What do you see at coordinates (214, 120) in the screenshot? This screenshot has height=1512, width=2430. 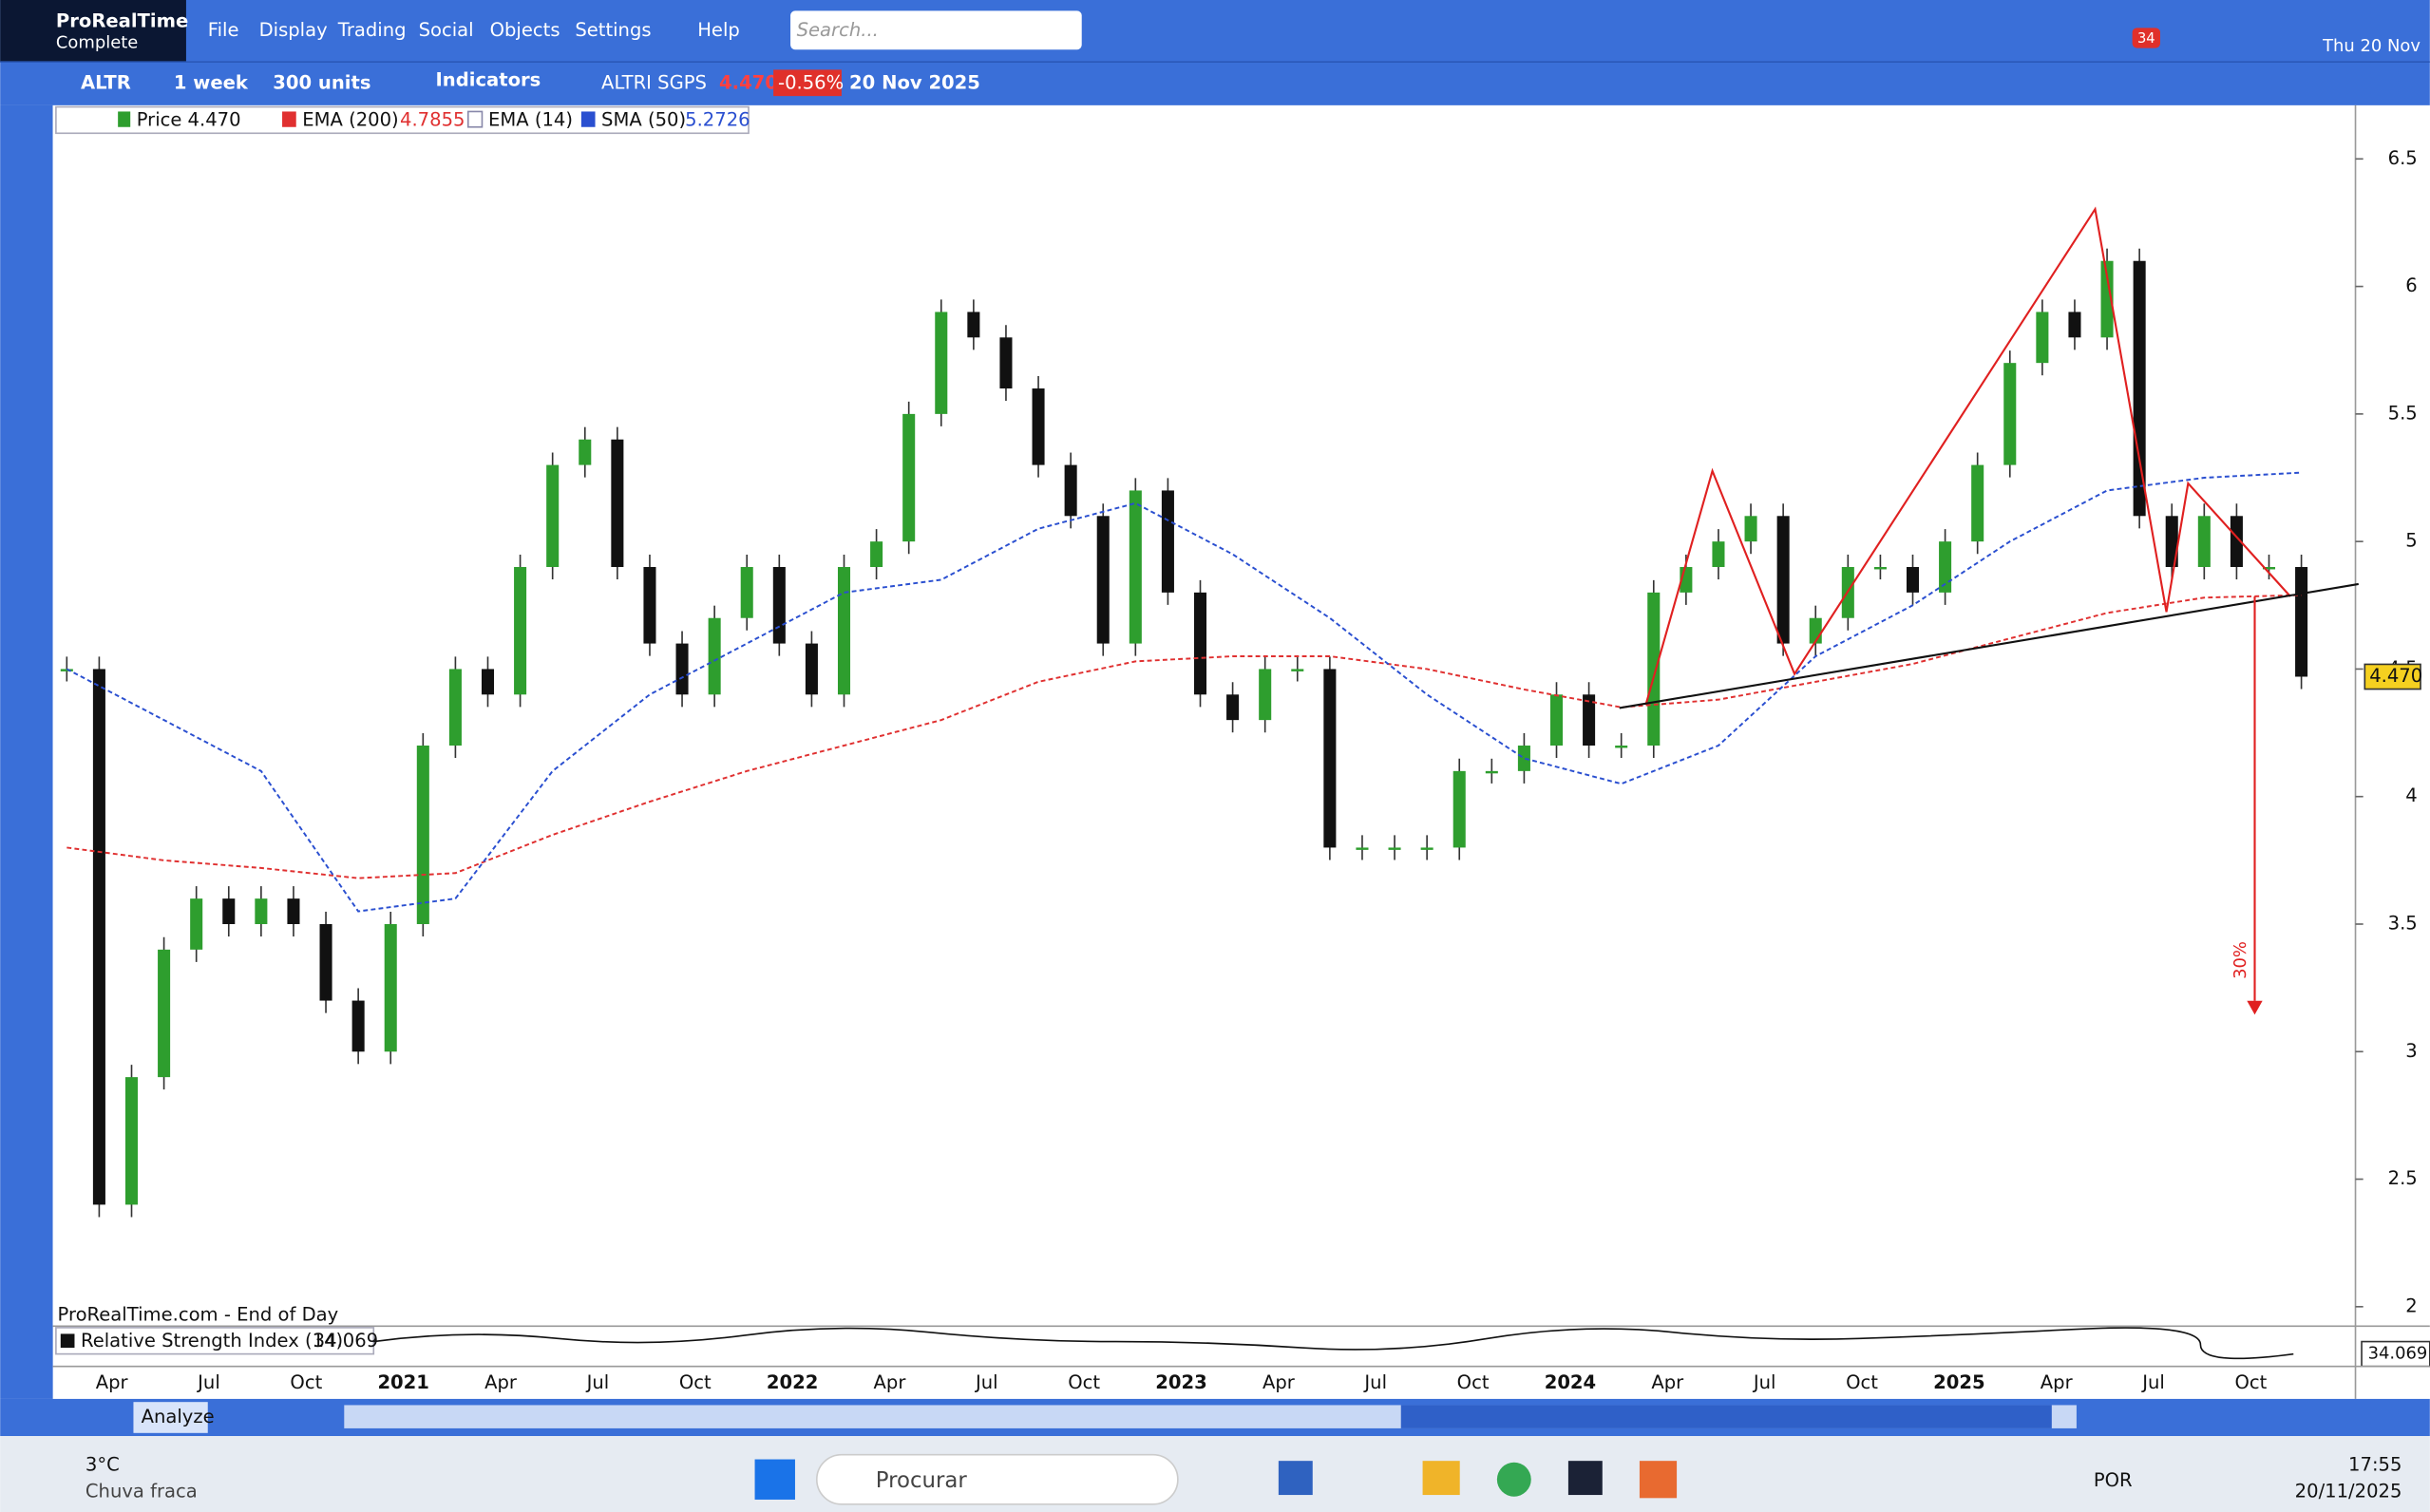 I see `legend-value: 4.470` at bounding box center [214, 120].